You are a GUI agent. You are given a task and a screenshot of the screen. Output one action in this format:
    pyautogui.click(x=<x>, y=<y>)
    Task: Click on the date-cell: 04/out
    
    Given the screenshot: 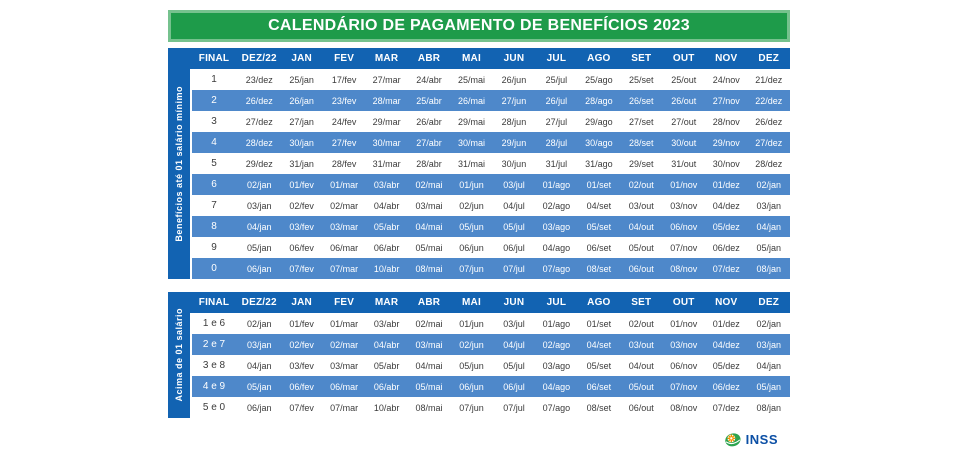 What is the action you would take?
    pyautogui.click(x=641, y=226)
    